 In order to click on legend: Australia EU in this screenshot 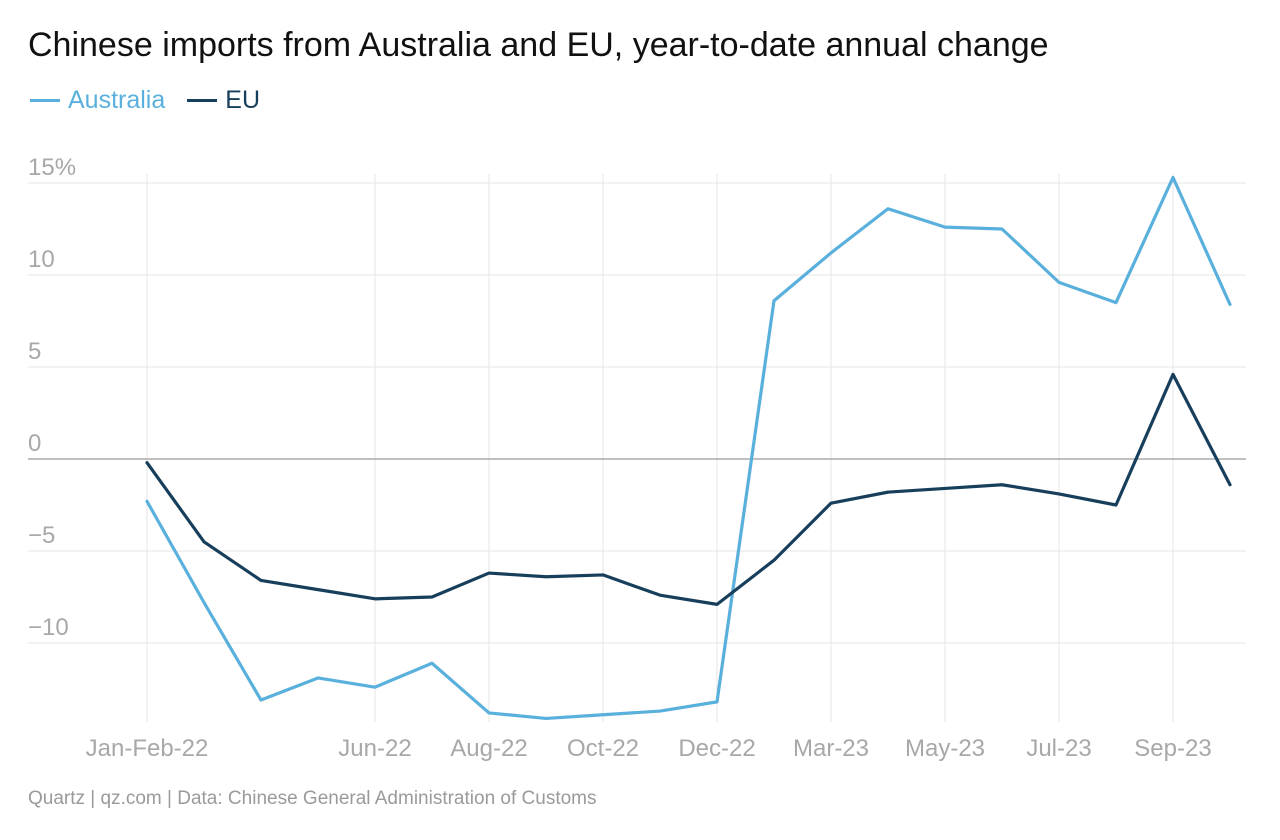, I will do `click(145, 100)`.